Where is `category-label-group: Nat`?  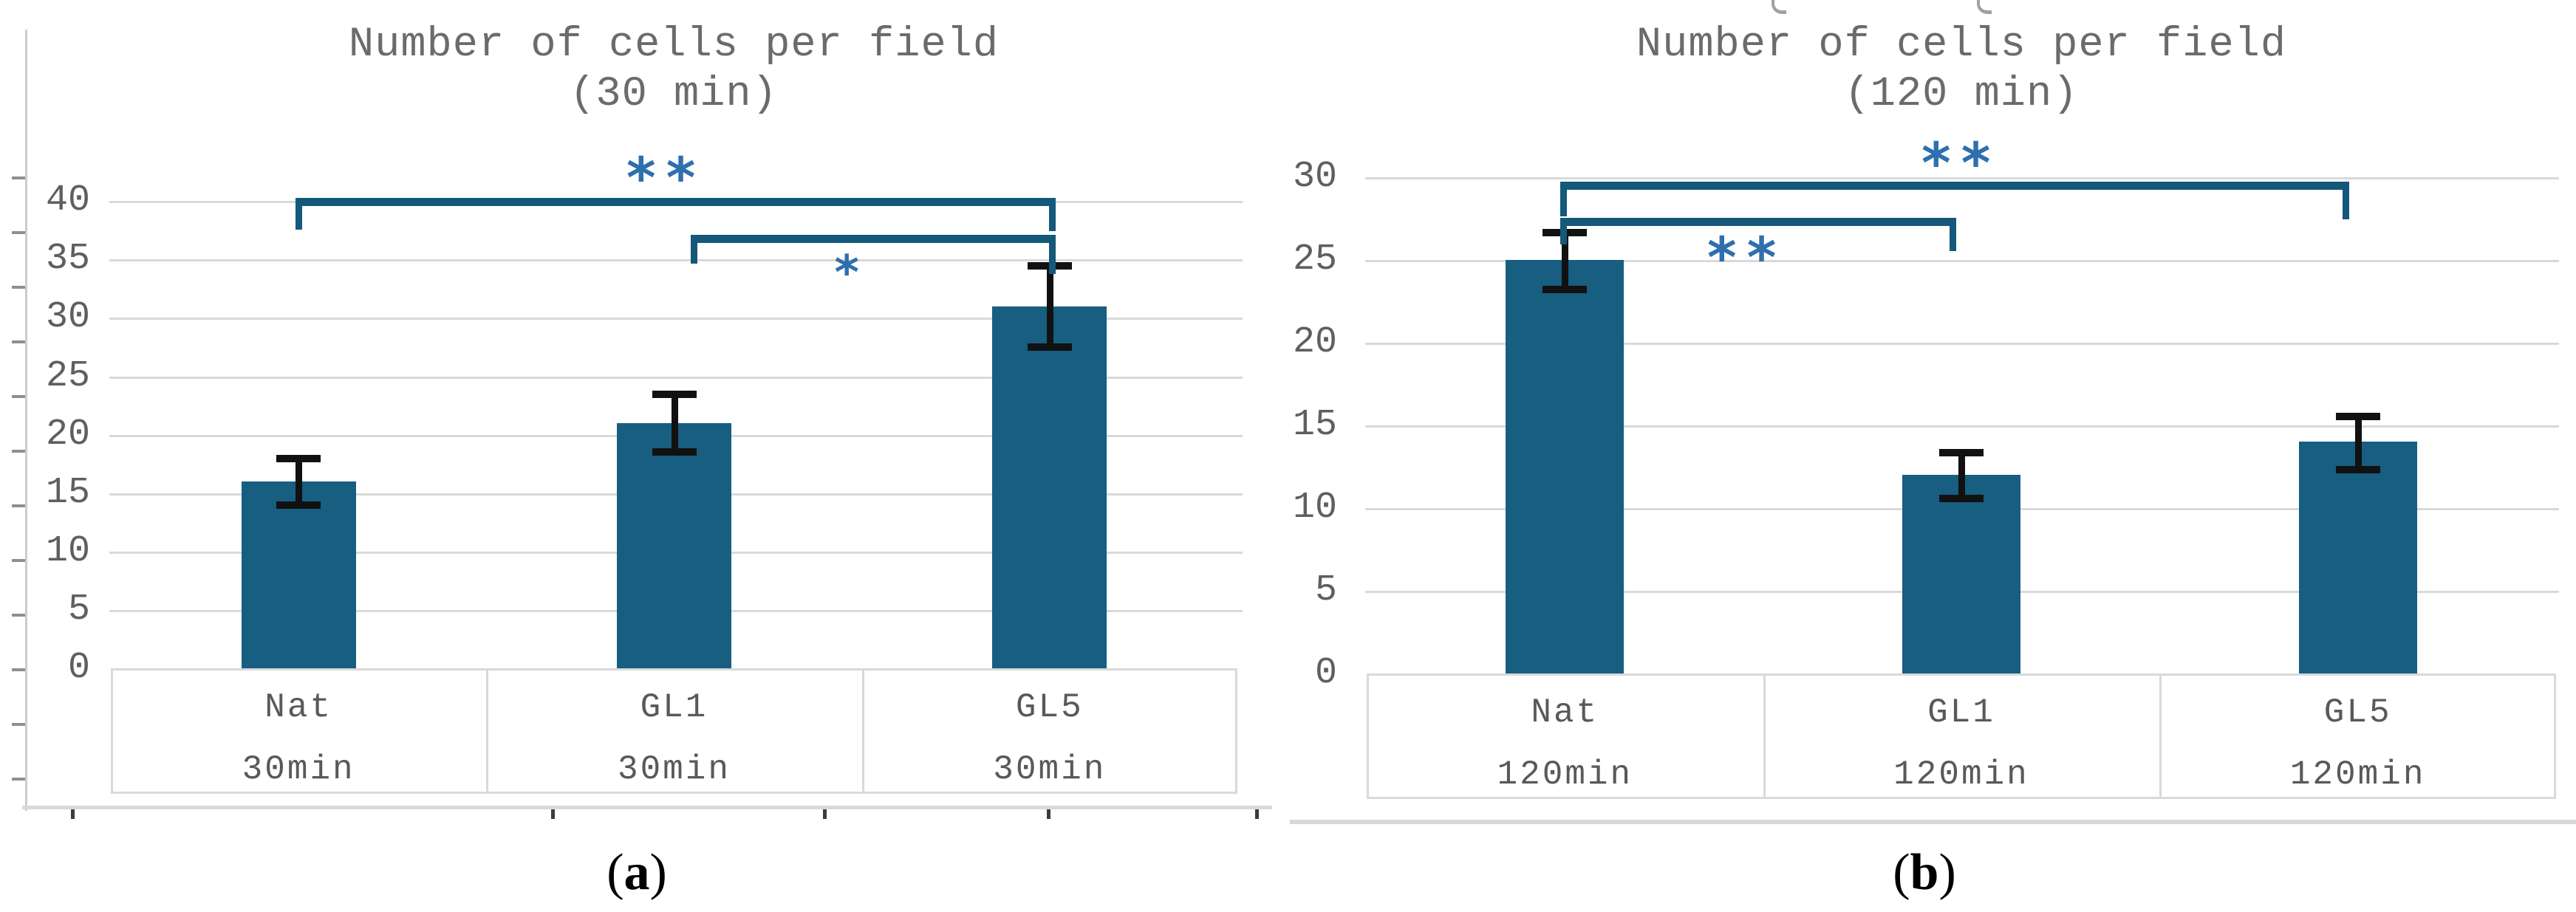 category-label-group: Nat is located at coordinates (299, 708).